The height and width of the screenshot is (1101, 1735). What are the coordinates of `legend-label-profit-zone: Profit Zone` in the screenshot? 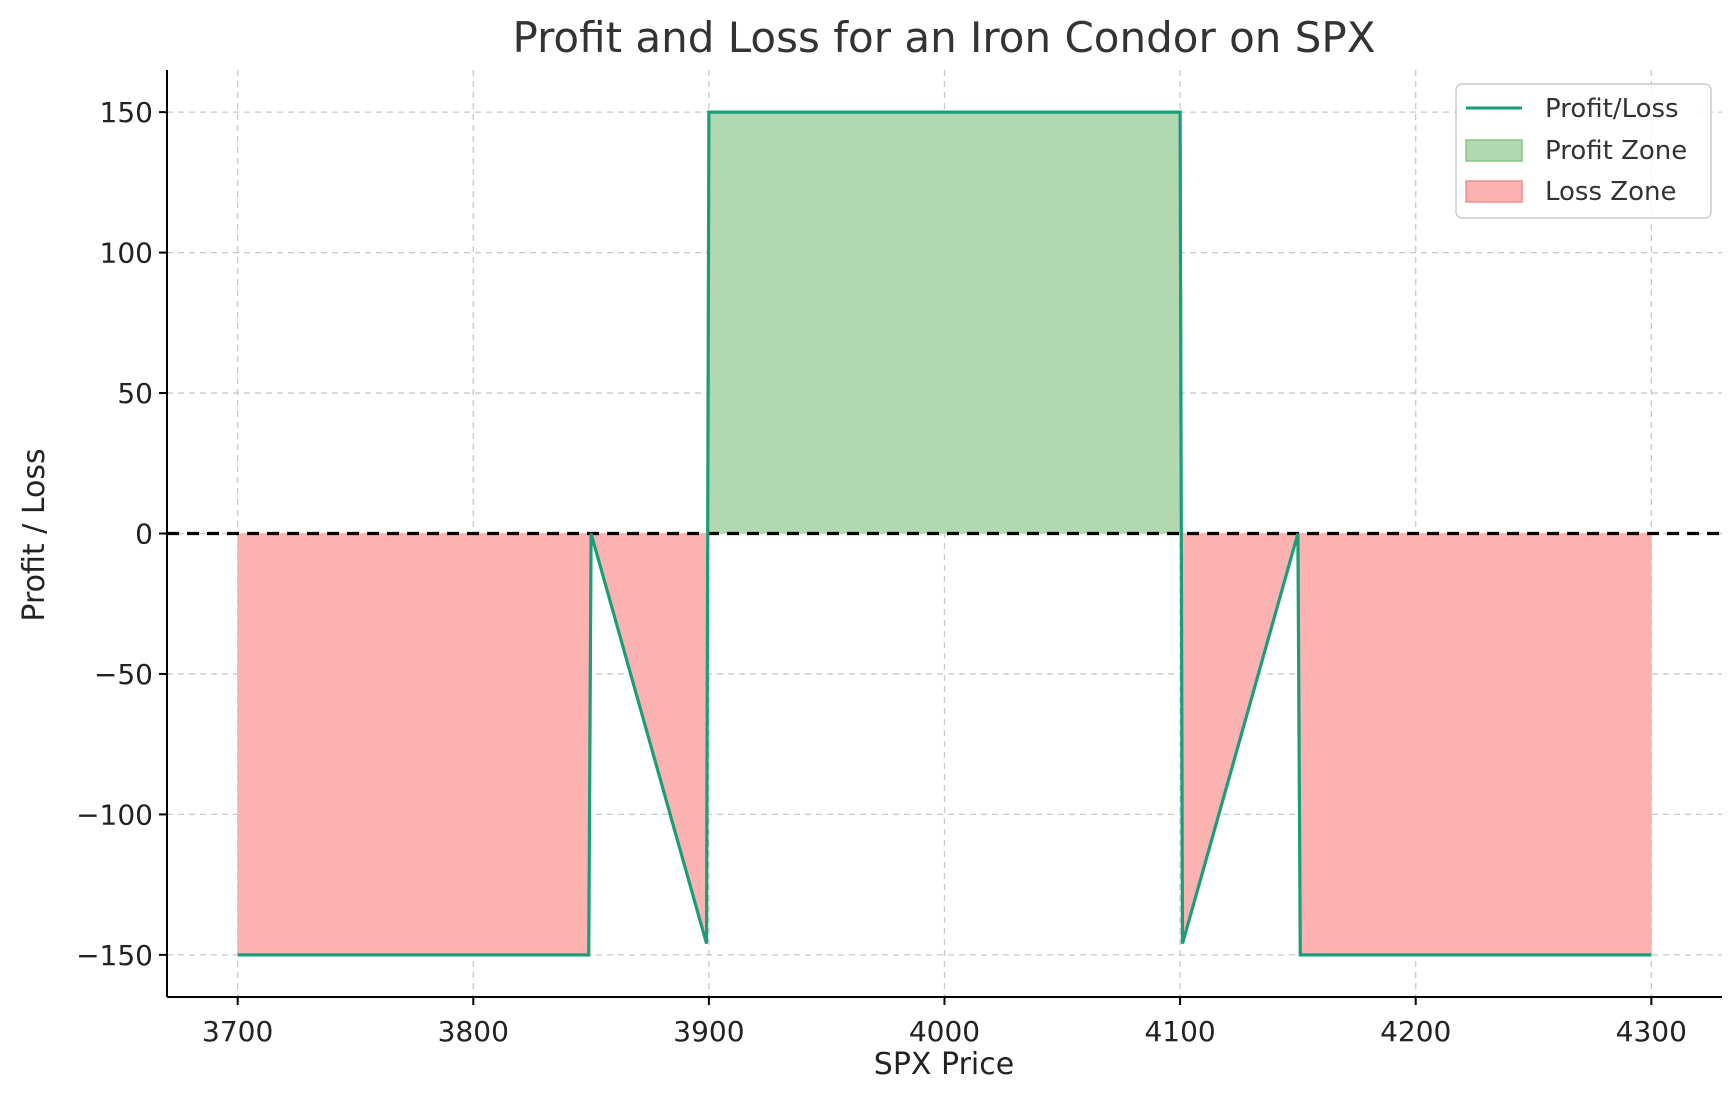 It's located at (1616, 151).